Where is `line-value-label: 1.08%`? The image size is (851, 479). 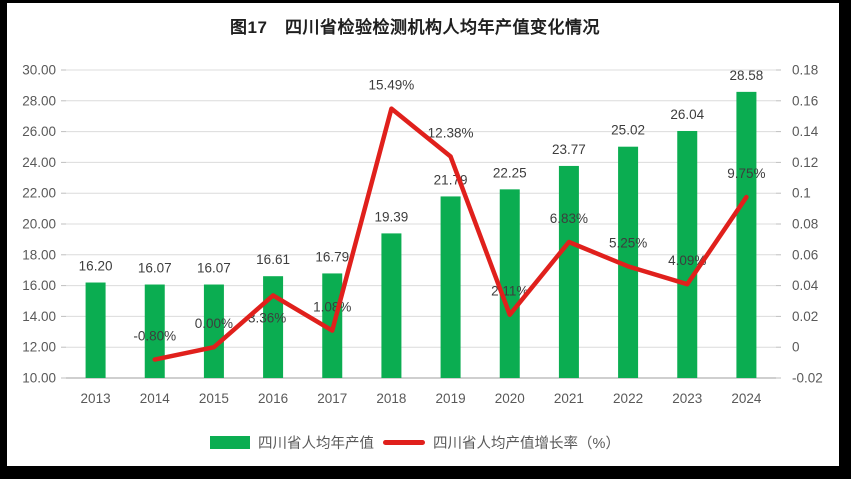 line-value-label: 1.08% is located at coordinates (332, 307).